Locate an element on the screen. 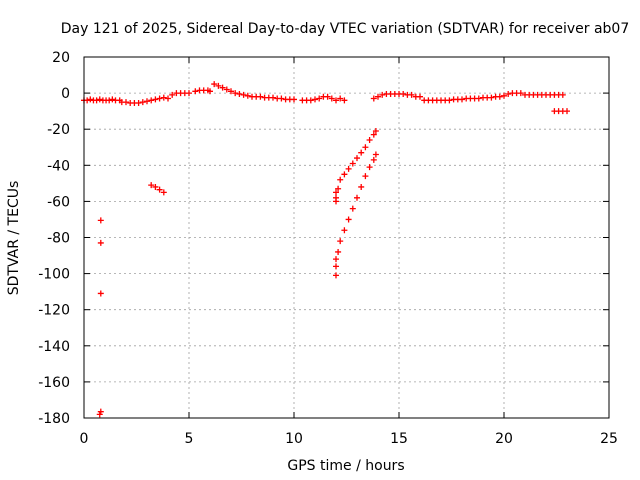  y-tick-label: -140 is located at coordinates (54, 347).